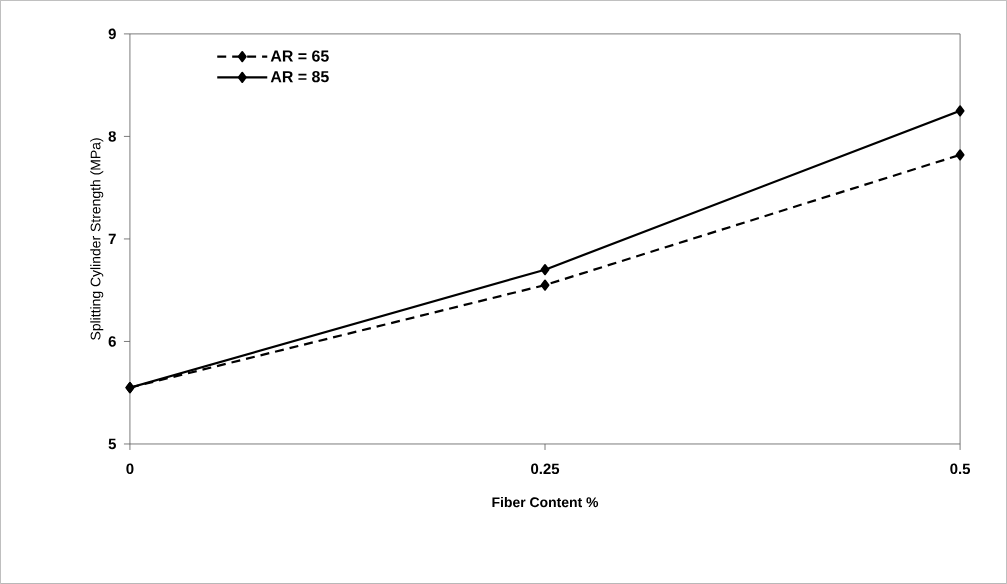 This screenshot has width=1007, height=584. I want to click on y-tick-label: 6, so click(112, 341).